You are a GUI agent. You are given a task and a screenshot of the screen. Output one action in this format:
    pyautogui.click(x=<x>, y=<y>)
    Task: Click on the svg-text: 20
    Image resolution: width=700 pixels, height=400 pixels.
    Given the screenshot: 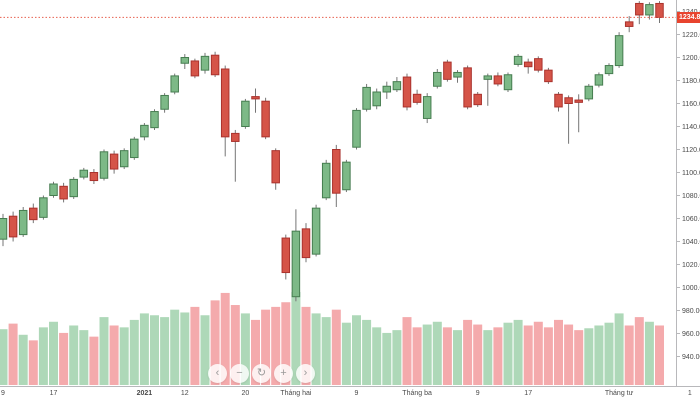 What is the action you would take?
    pyautogui.click(x=246, y=393)
    